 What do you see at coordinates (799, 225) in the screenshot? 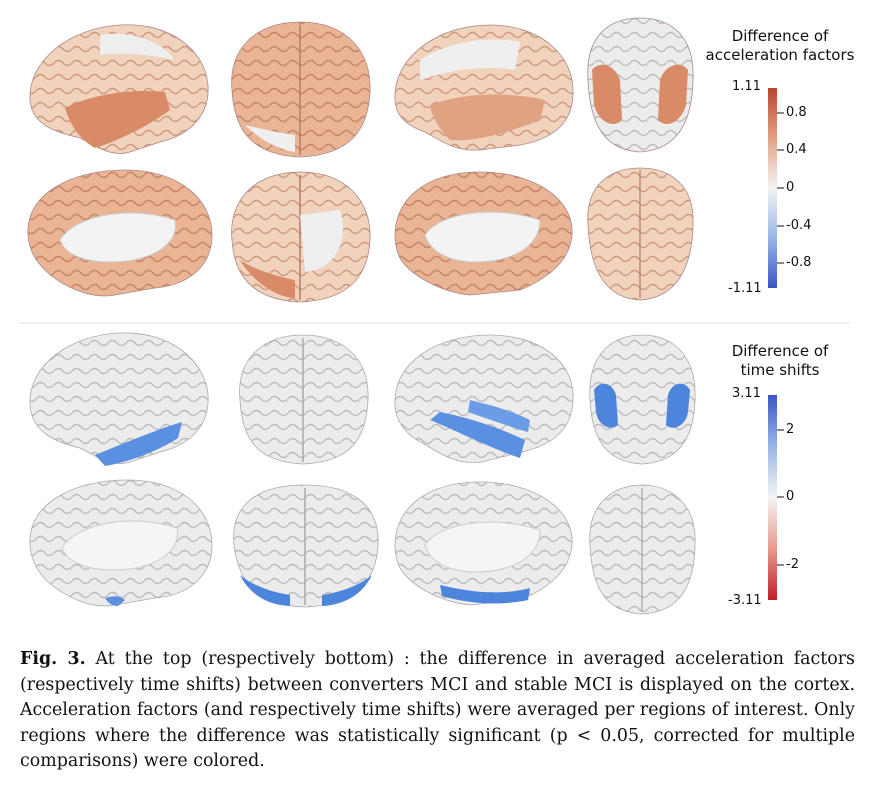
I see `tick-label: -0.4` at bounding box center [799, 225].